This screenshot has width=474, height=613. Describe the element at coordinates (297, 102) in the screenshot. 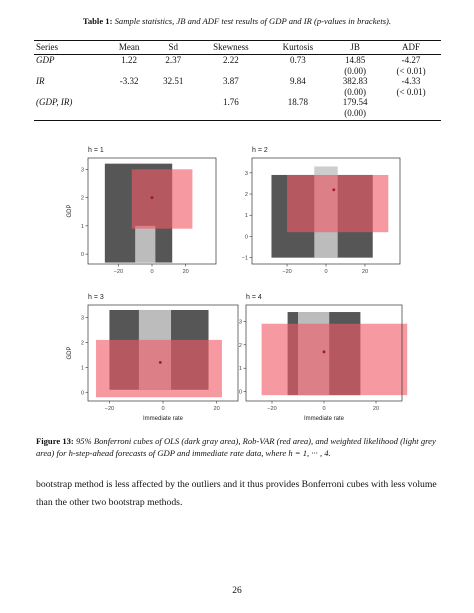

I see `kurtosis-cell: 18.78` at that location.